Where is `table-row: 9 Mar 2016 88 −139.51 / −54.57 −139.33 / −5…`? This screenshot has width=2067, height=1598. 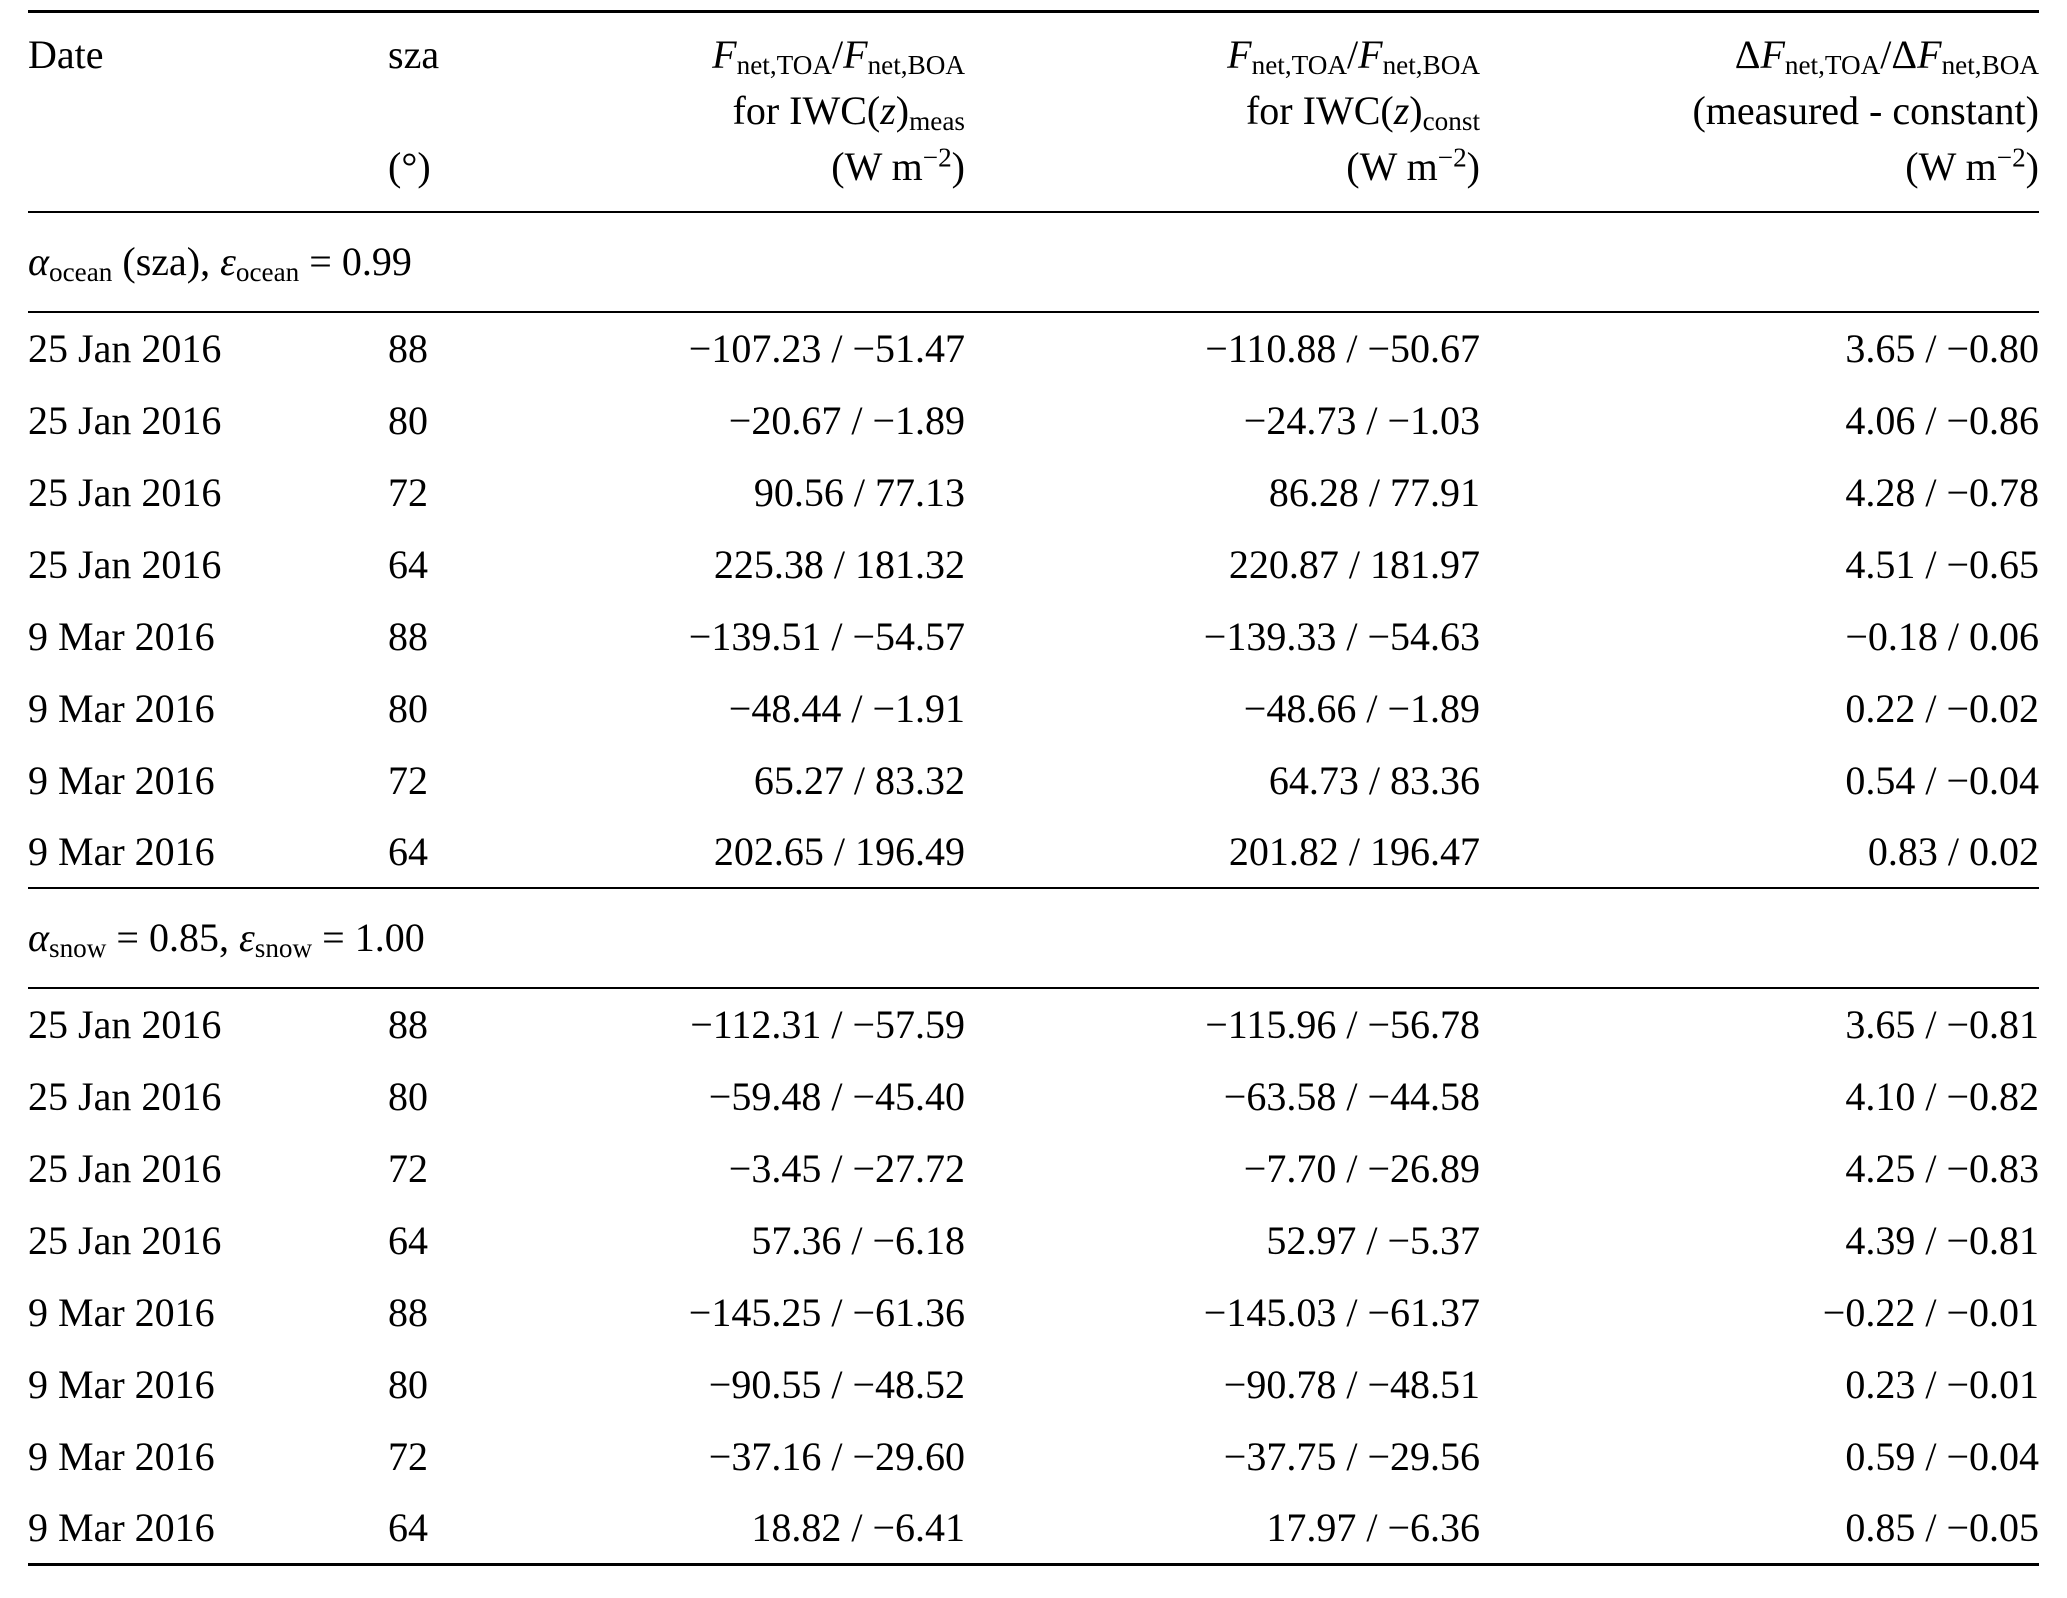
table-row: 9 Mar 2016 88 −139.51 / −54.57 −139.33 / −5… is located at coordinates (1033, 636).